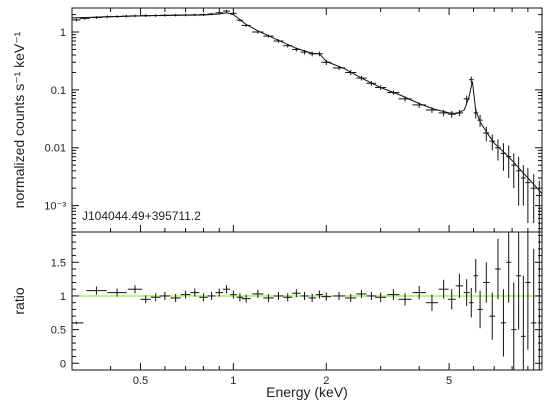  What do you see at coordinates (140, 381) in the screenshot?
I see `x-tick-label: 0.5` at bounding box center [140, 381].